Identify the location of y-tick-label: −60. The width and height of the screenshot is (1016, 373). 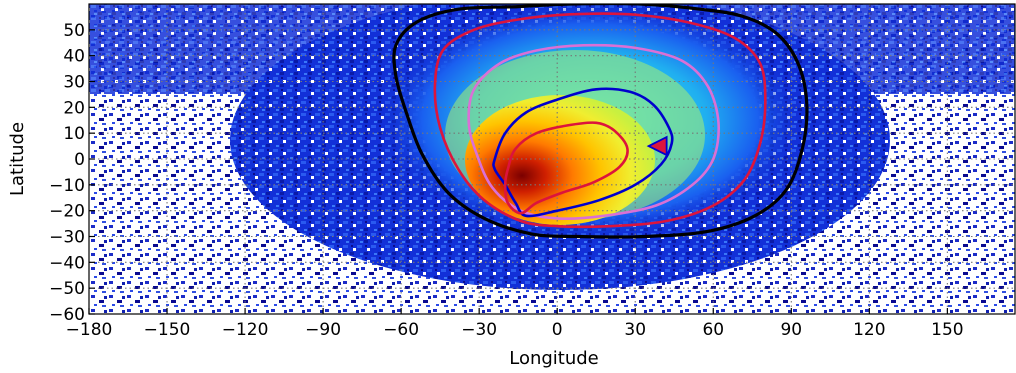
(67, 315).